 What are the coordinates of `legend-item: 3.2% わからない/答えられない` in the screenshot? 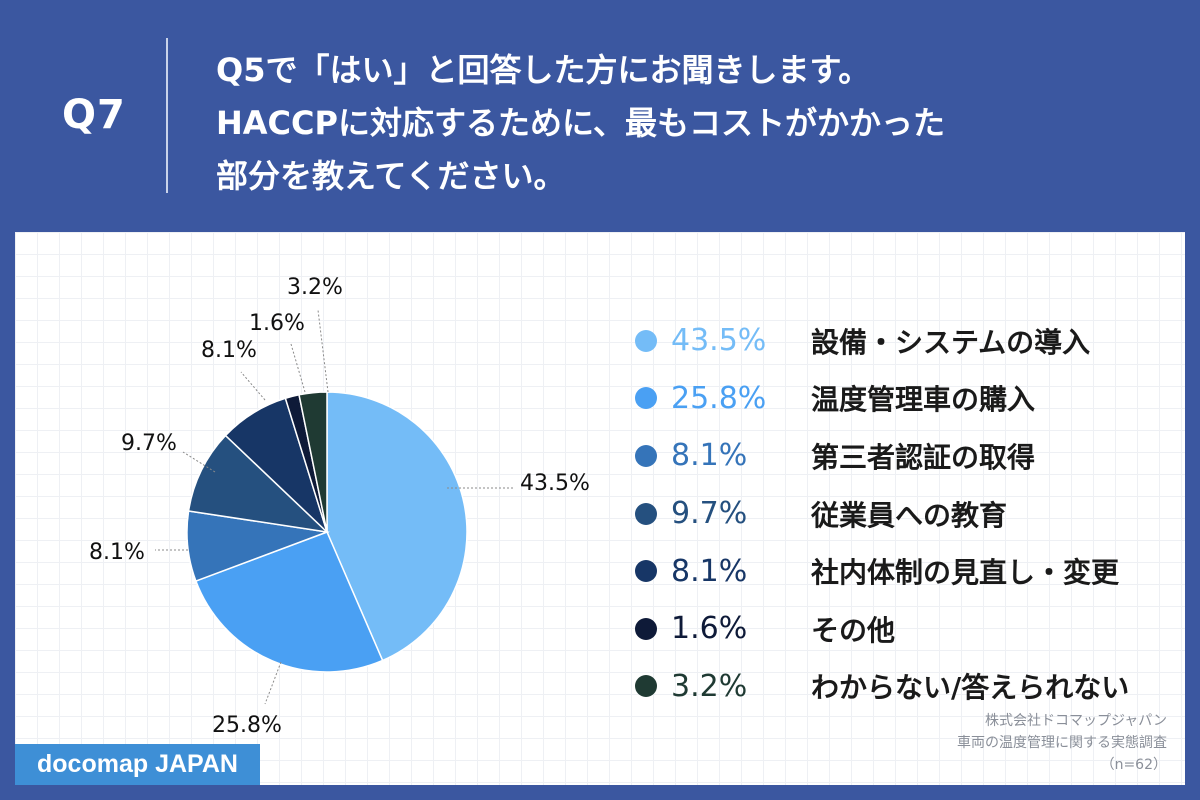 It's located at (905, 687).